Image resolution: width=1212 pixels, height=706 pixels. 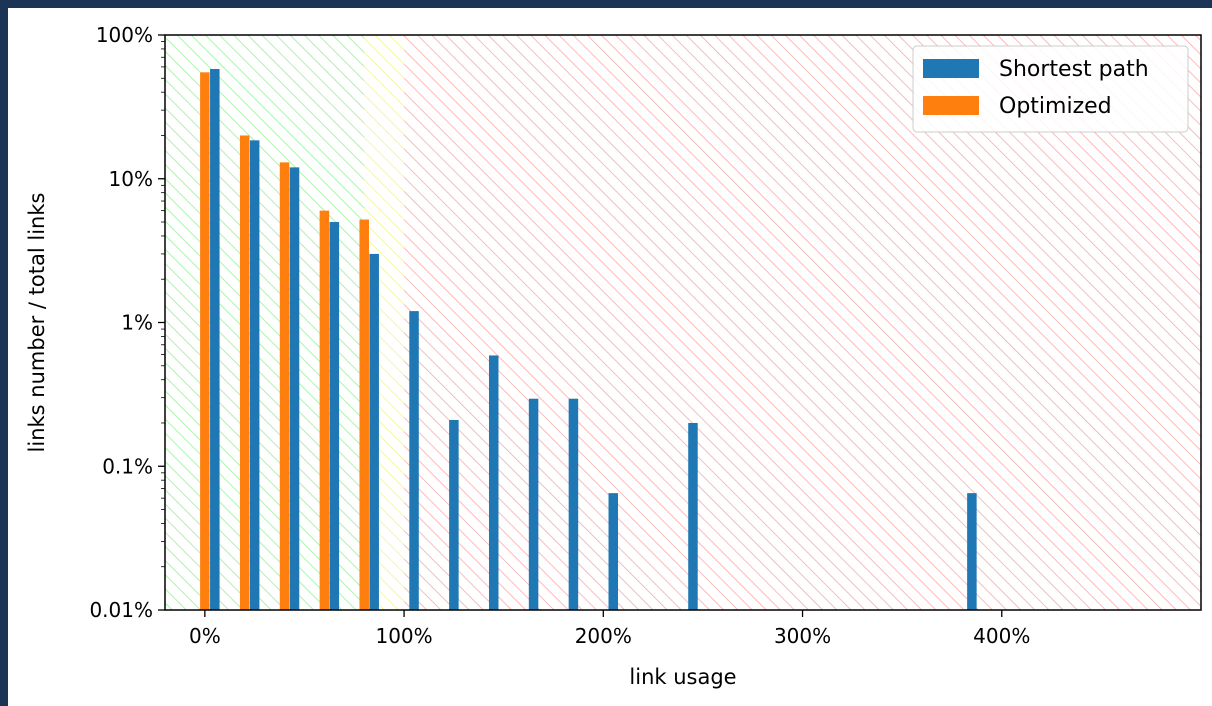 What do you see at coordinates (37, 323) in the screenshot?
I see `y-axis-label: links number / total links` at bounding box center [37, 323].